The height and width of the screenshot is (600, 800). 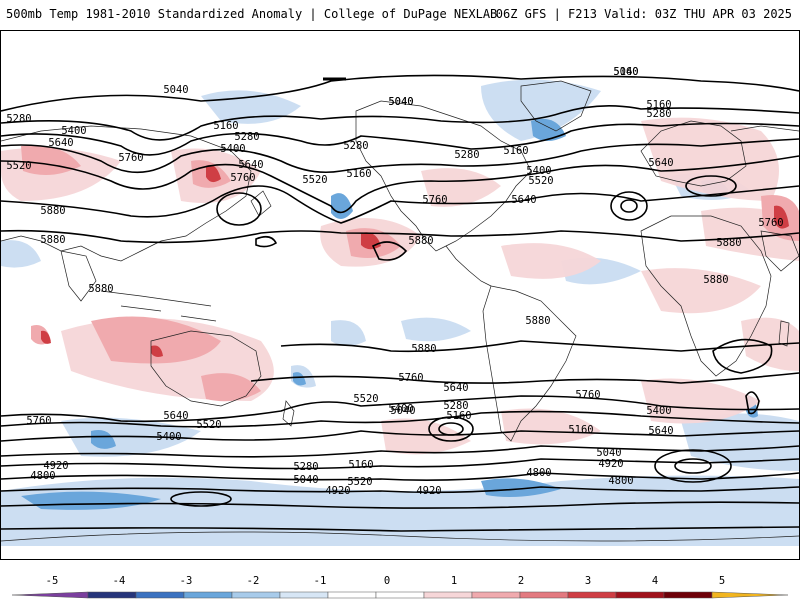 I want to click on outline-japan, so click(x=261, y=203).